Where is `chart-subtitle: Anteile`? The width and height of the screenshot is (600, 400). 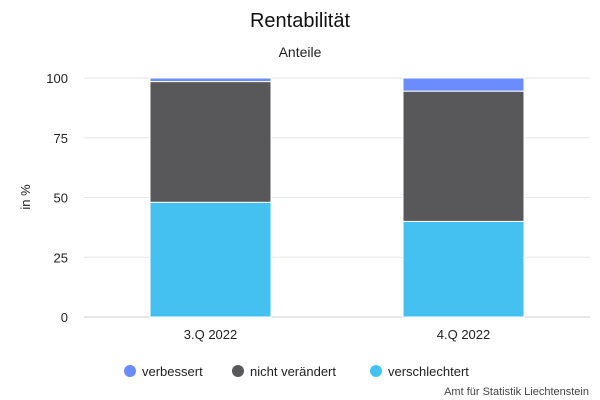
chart-subtitle: Anteile is located at coordinates (300, 52).